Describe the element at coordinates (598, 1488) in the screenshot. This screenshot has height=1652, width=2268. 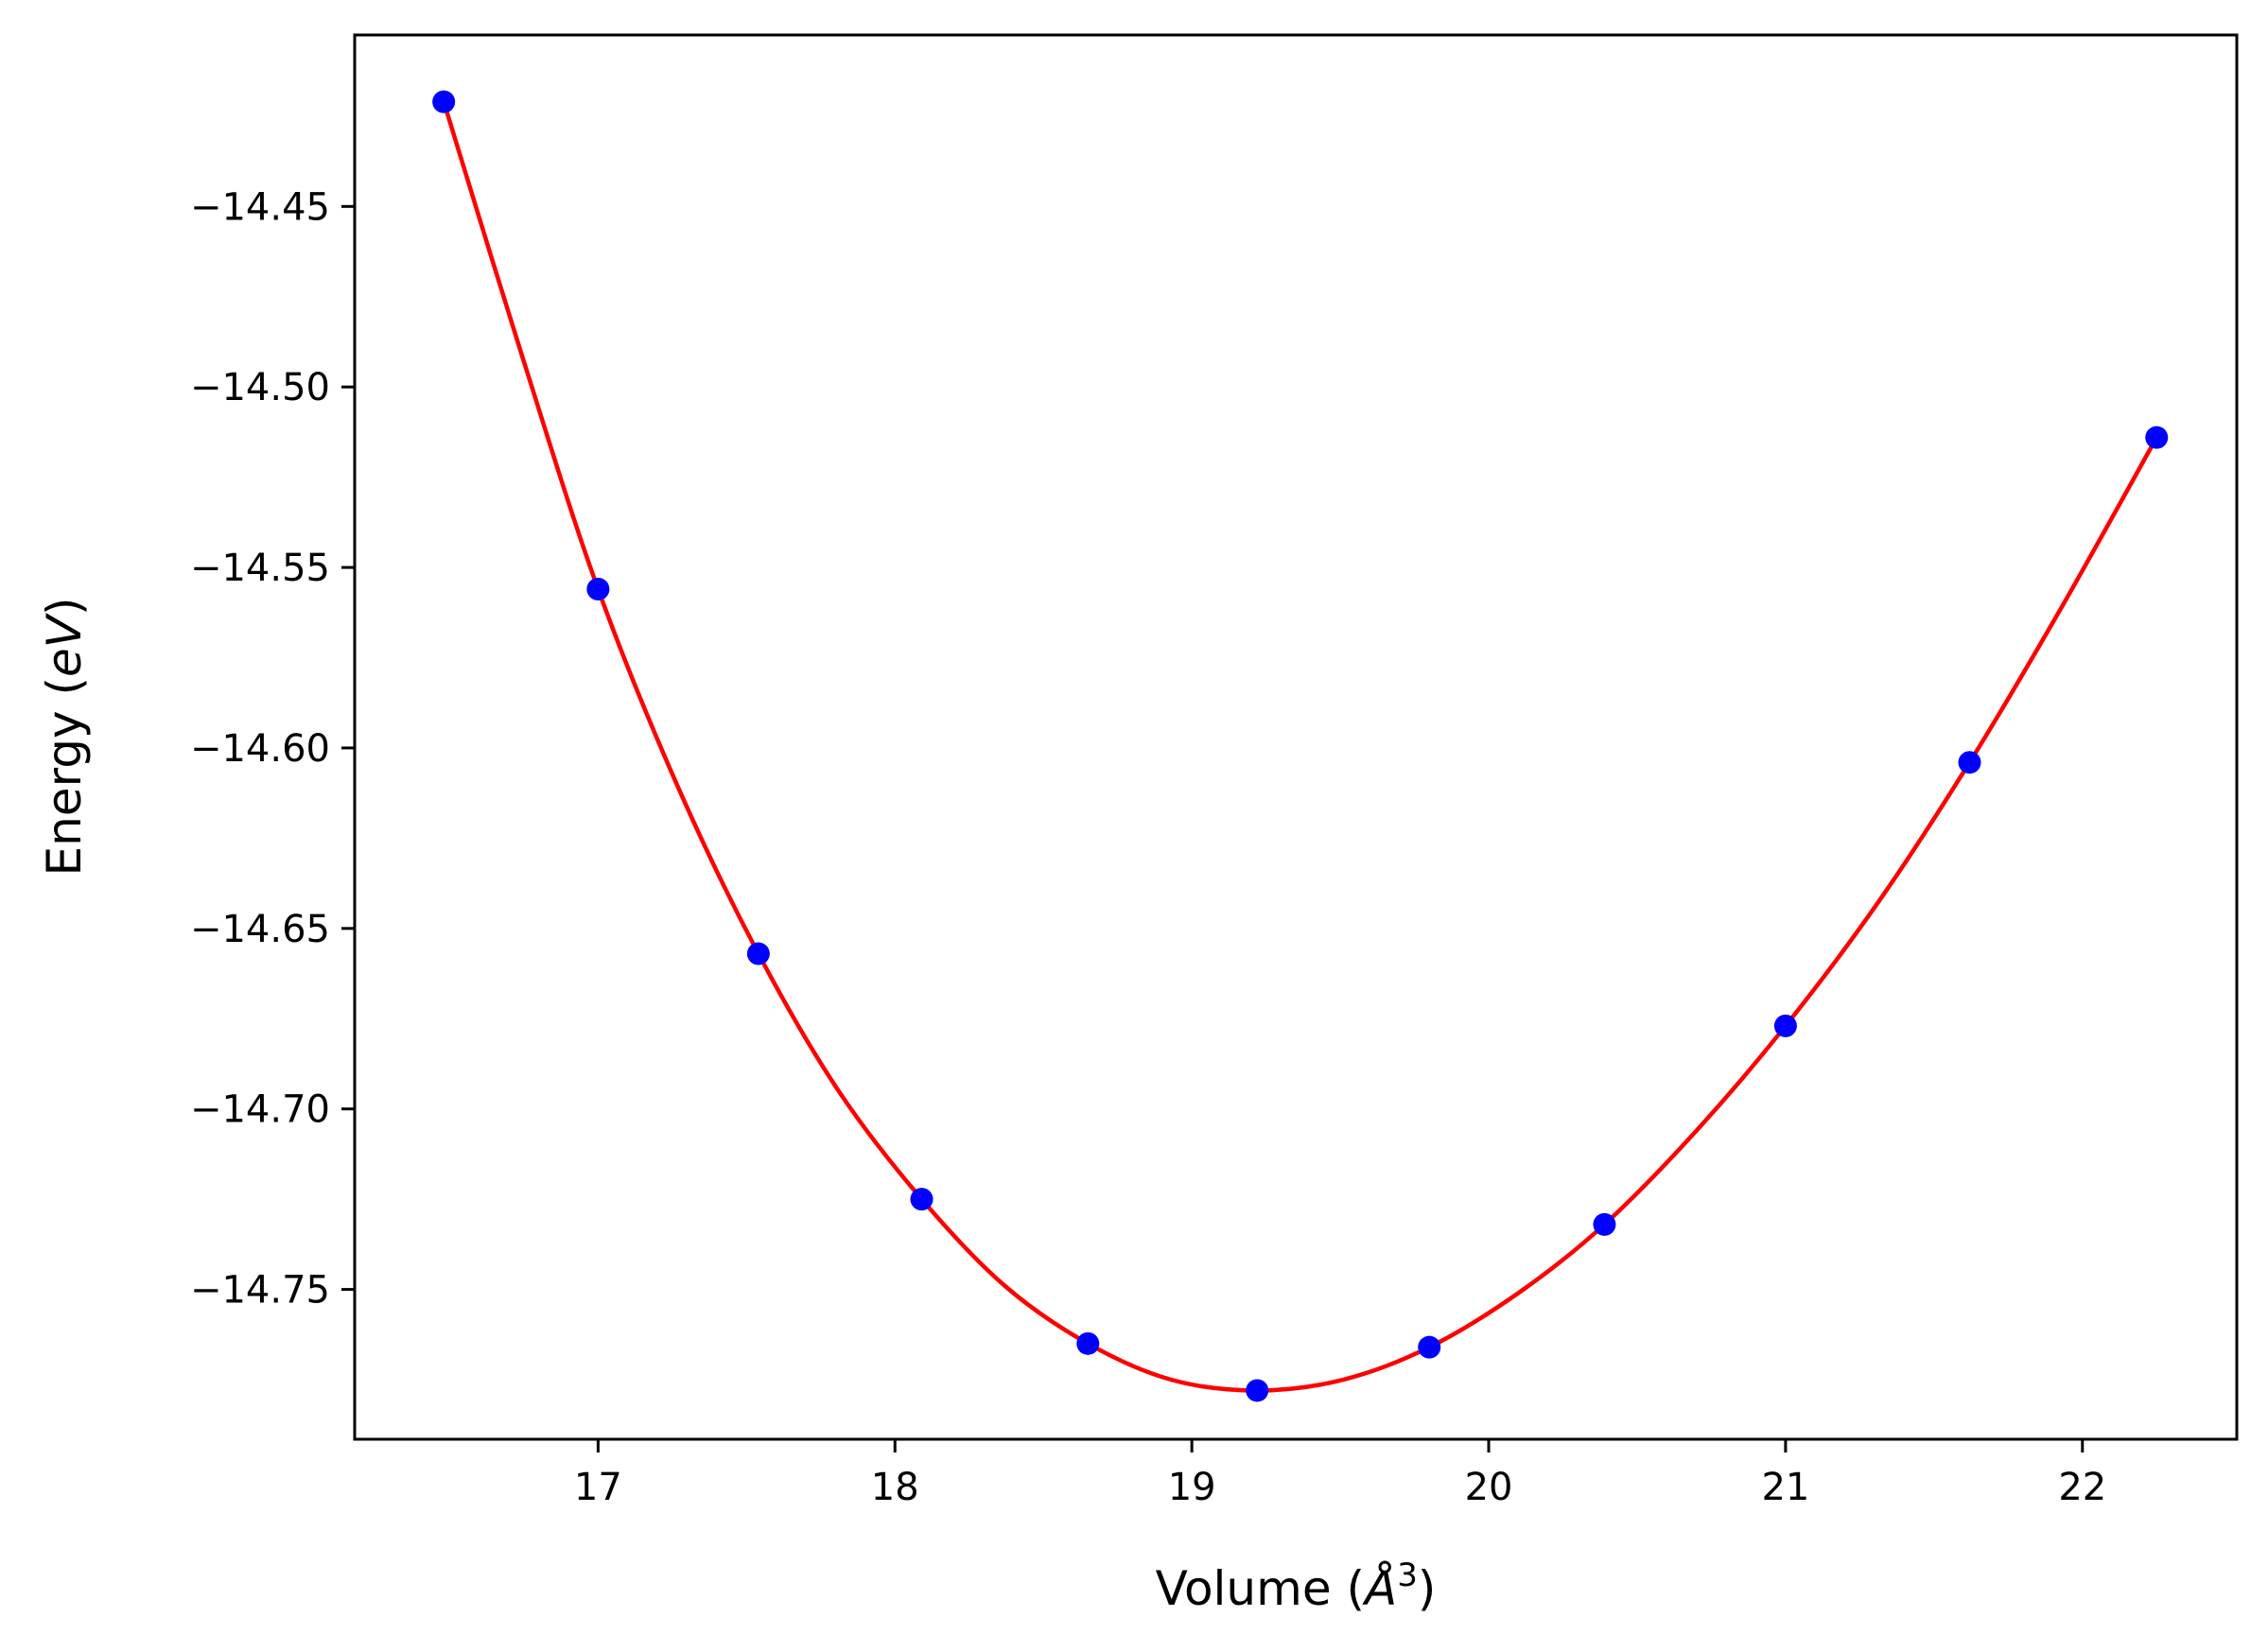
I see `x-tick-label: 17` at that location.